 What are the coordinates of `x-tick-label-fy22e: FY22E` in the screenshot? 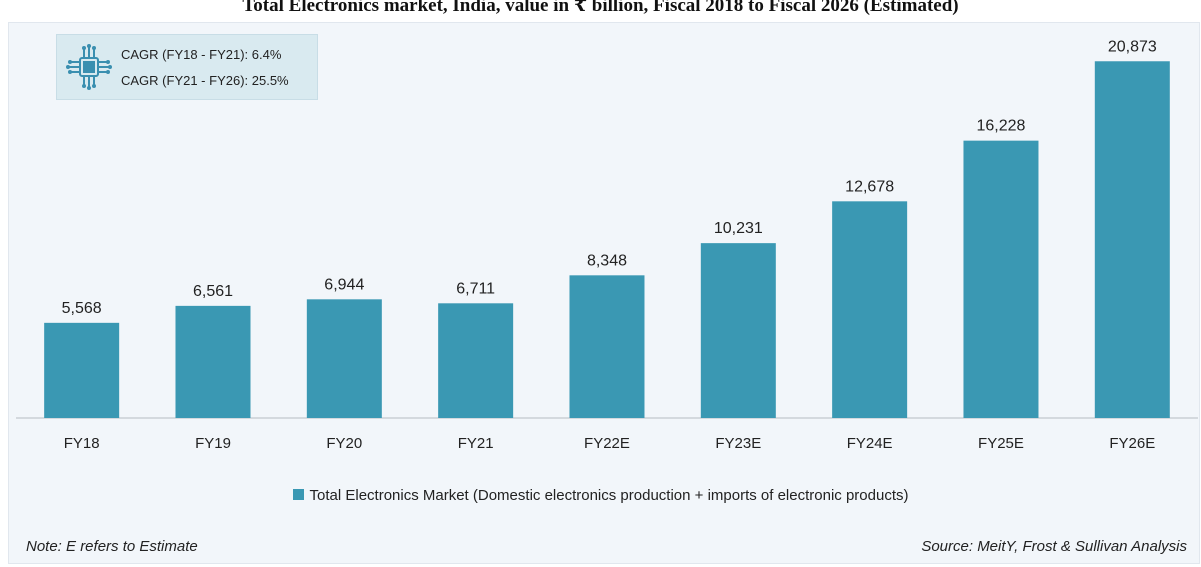 It's located at (607, 443).